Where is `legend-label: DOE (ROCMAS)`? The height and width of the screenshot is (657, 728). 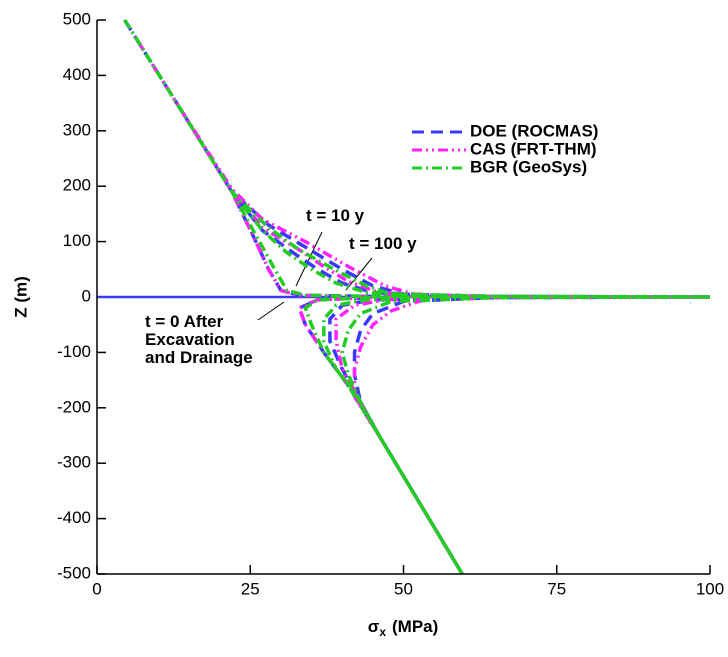
legend-label: DOE (ROCMAS) is located at coordinates (534, 130).